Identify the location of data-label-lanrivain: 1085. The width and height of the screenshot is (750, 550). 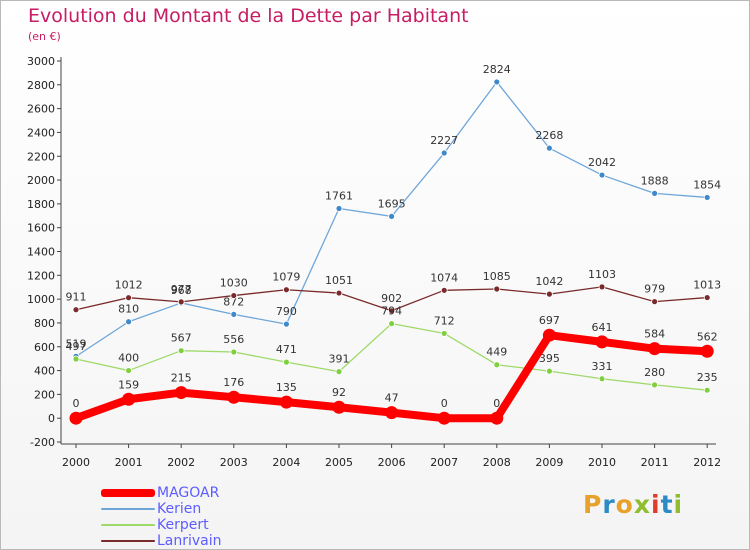
(497, 276).